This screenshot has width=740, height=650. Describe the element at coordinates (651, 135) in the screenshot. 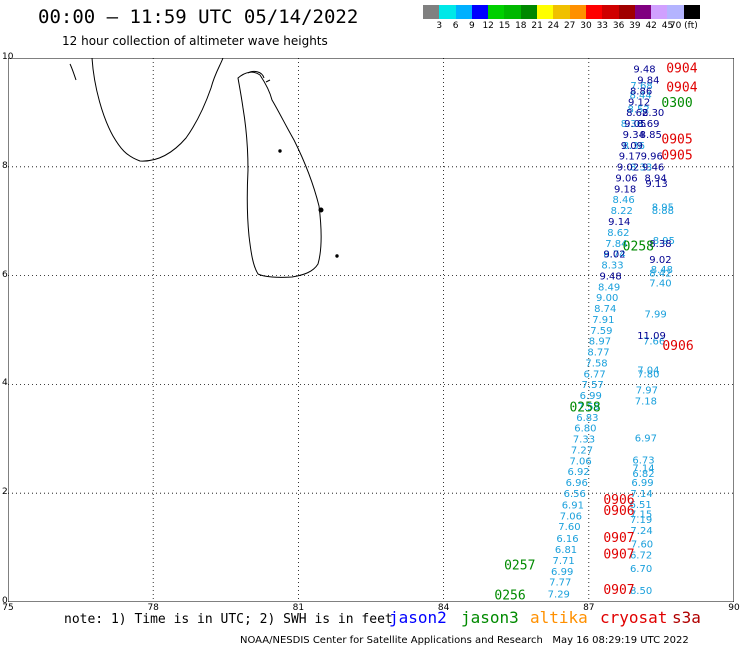

I see `cryosat-wave-height-label: 8.85` at that location.